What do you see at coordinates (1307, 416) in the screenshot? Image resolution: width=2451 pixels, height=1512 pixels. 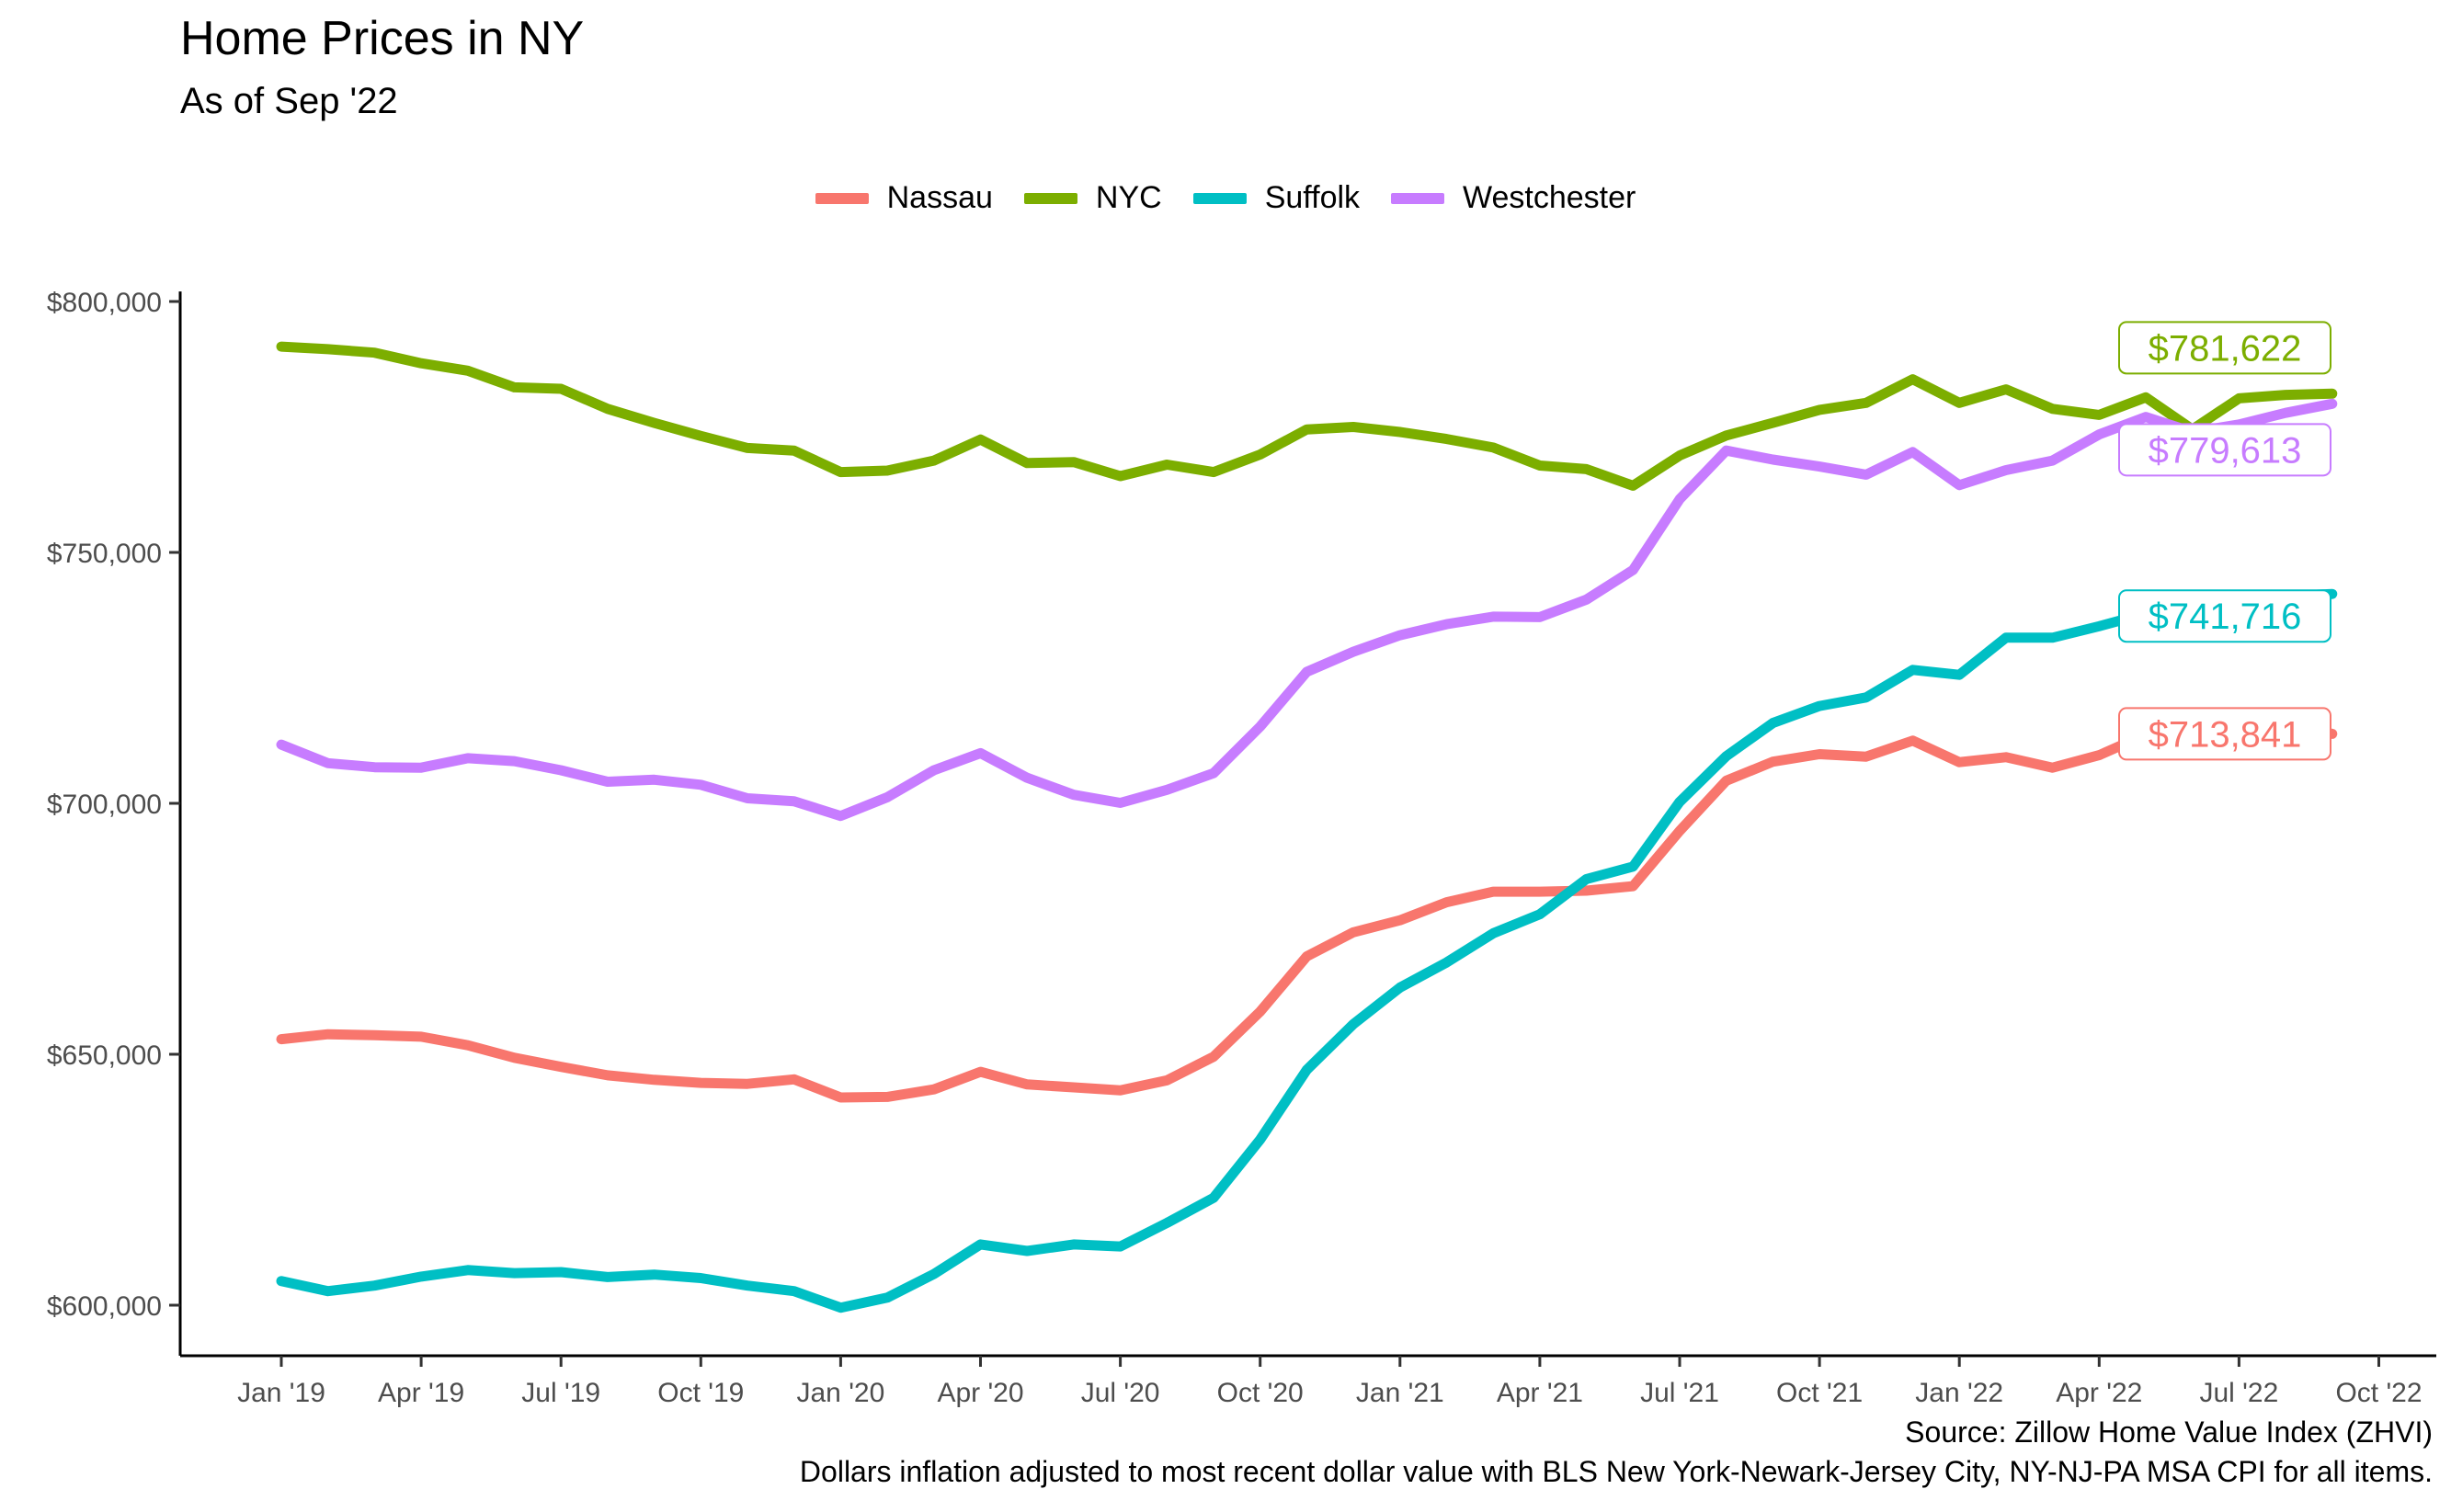 I see `series-line-nyc` at bounding box center [1307, 416].